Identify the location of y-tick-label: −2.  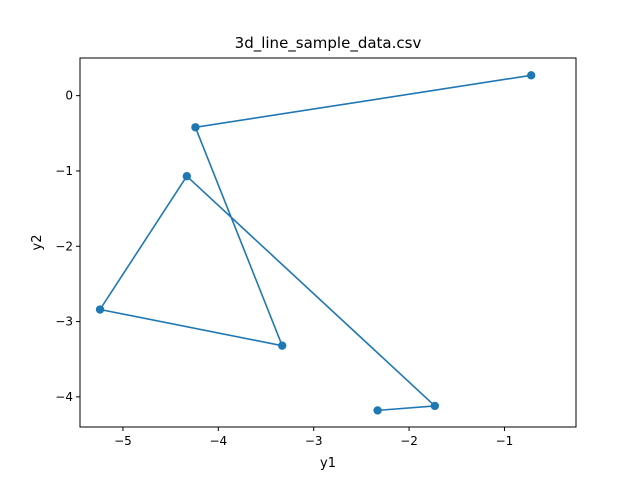
(64, 246).